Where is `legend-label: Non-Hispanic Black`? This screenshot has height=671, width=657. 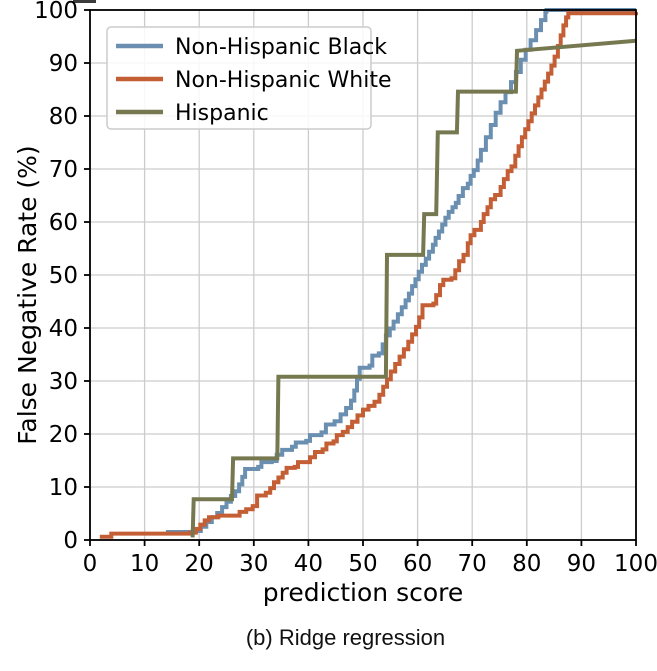
legend-label: Non-Hispanic Black is located at coordinates (281, 47).